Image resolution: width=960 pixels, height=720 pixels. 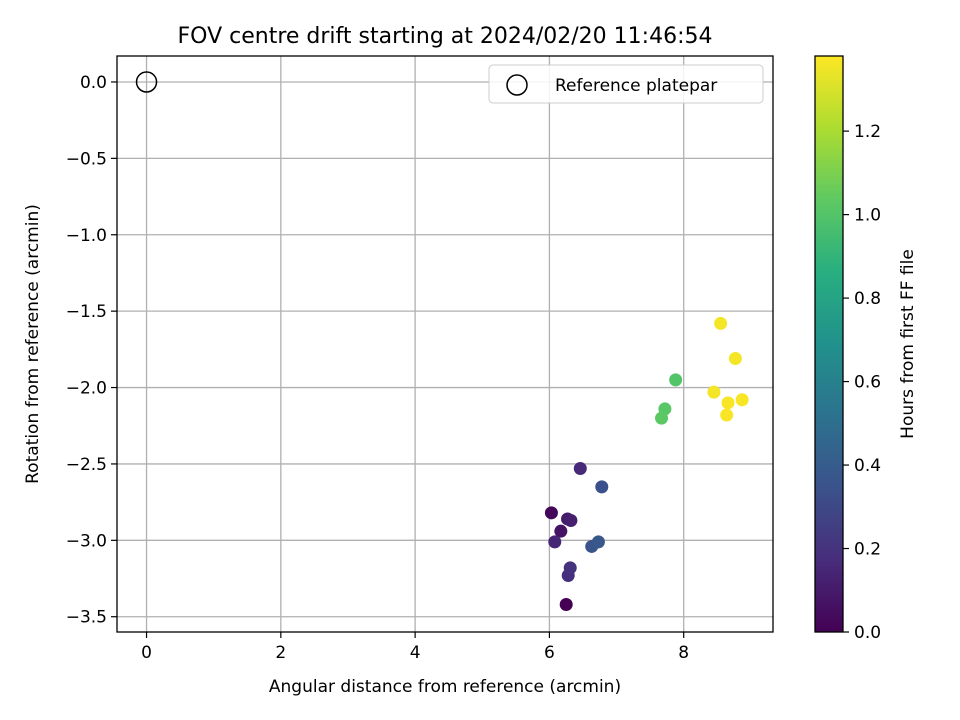 I want to click on y-tick-label: −0.5, so click(x=86, y=159).